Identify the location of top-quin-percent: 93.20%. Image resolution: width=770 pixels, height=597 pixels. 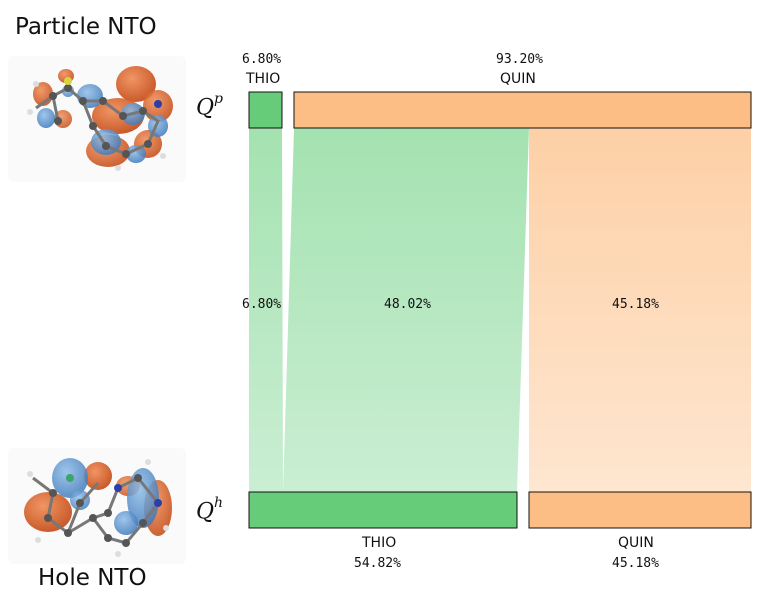
(519, 59).